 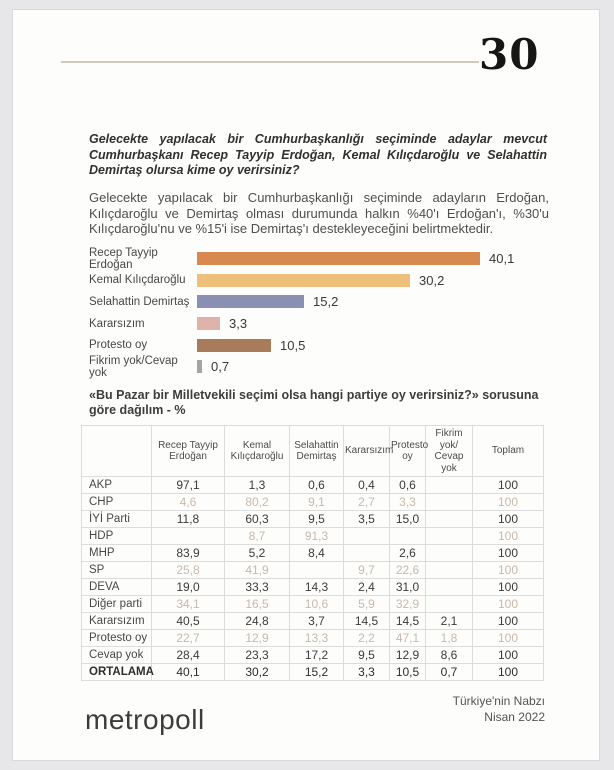 I want to click on table-row: Protesto oy 22,7 12,9 13,3 2,2 47,1 1,8 100, so click(x=312, y=638).